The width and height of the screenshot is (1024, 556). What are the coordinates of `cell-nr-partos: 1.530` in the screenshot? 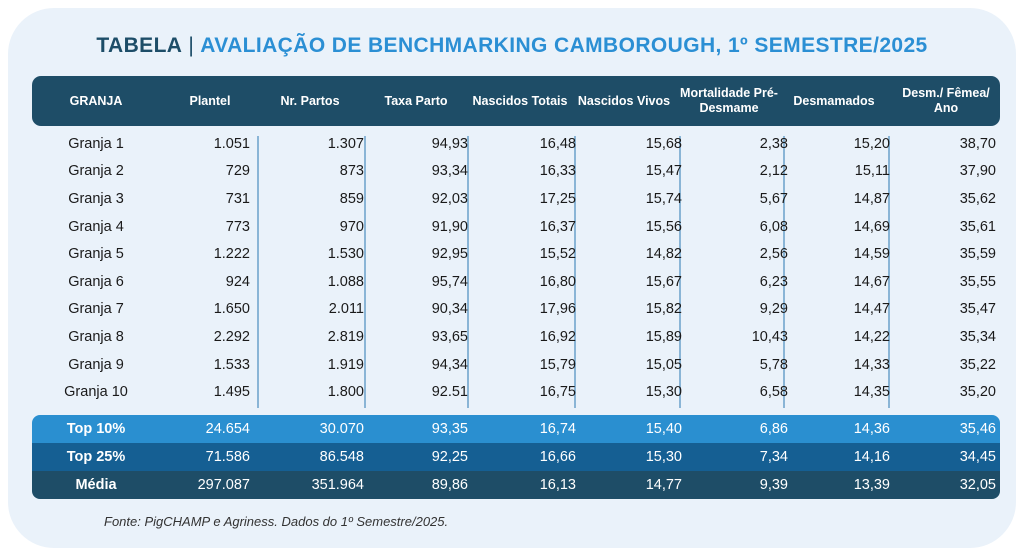 It's located at (345, 254).